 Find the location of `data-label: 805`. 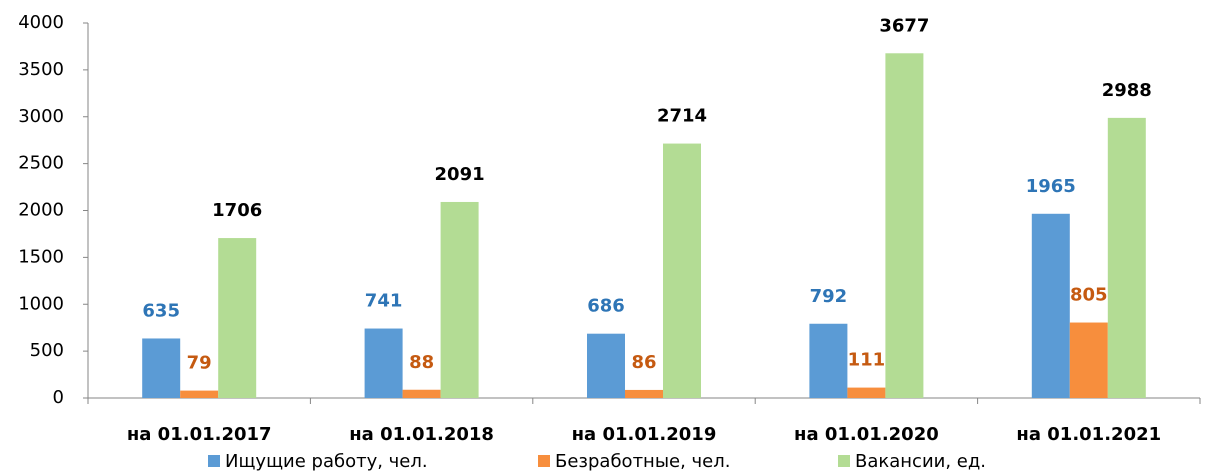

data-label: 805 is located at coordinates (1089, 295).